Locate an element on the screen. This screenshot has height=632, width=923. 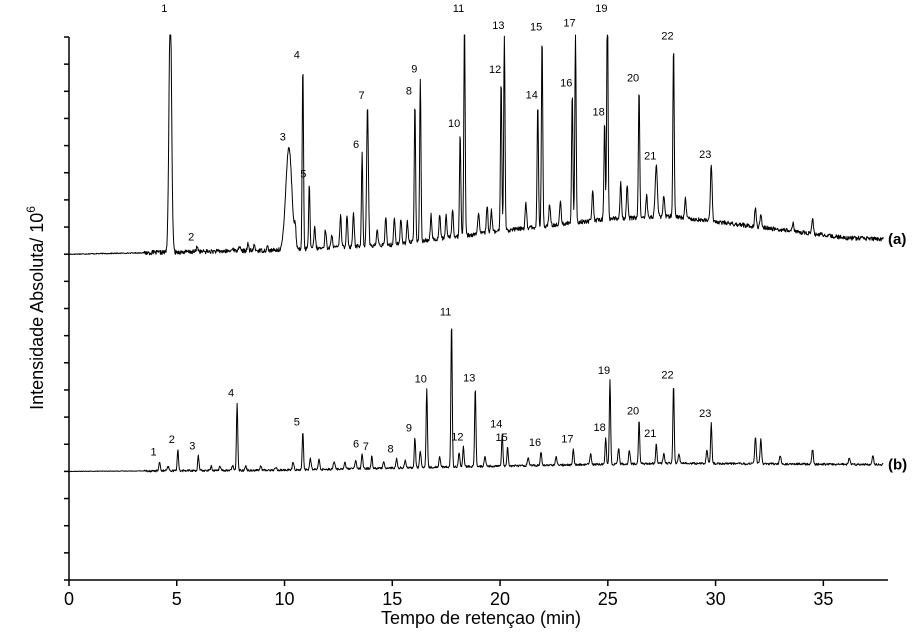
y-axis-title-main: Intensidade Absoluta/ 10 is located at coordinates (37, 311).